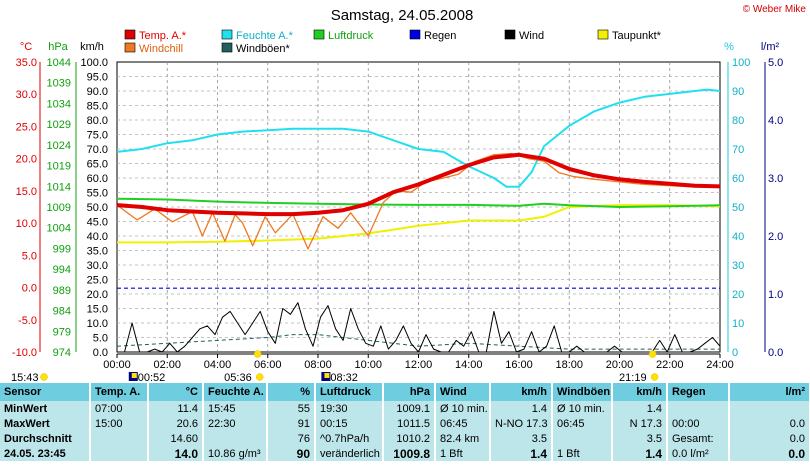 Image resolution: width=810 pixels, height=471 pixels. I want to click on x-tick-label: 14:00, so click(469, 365).